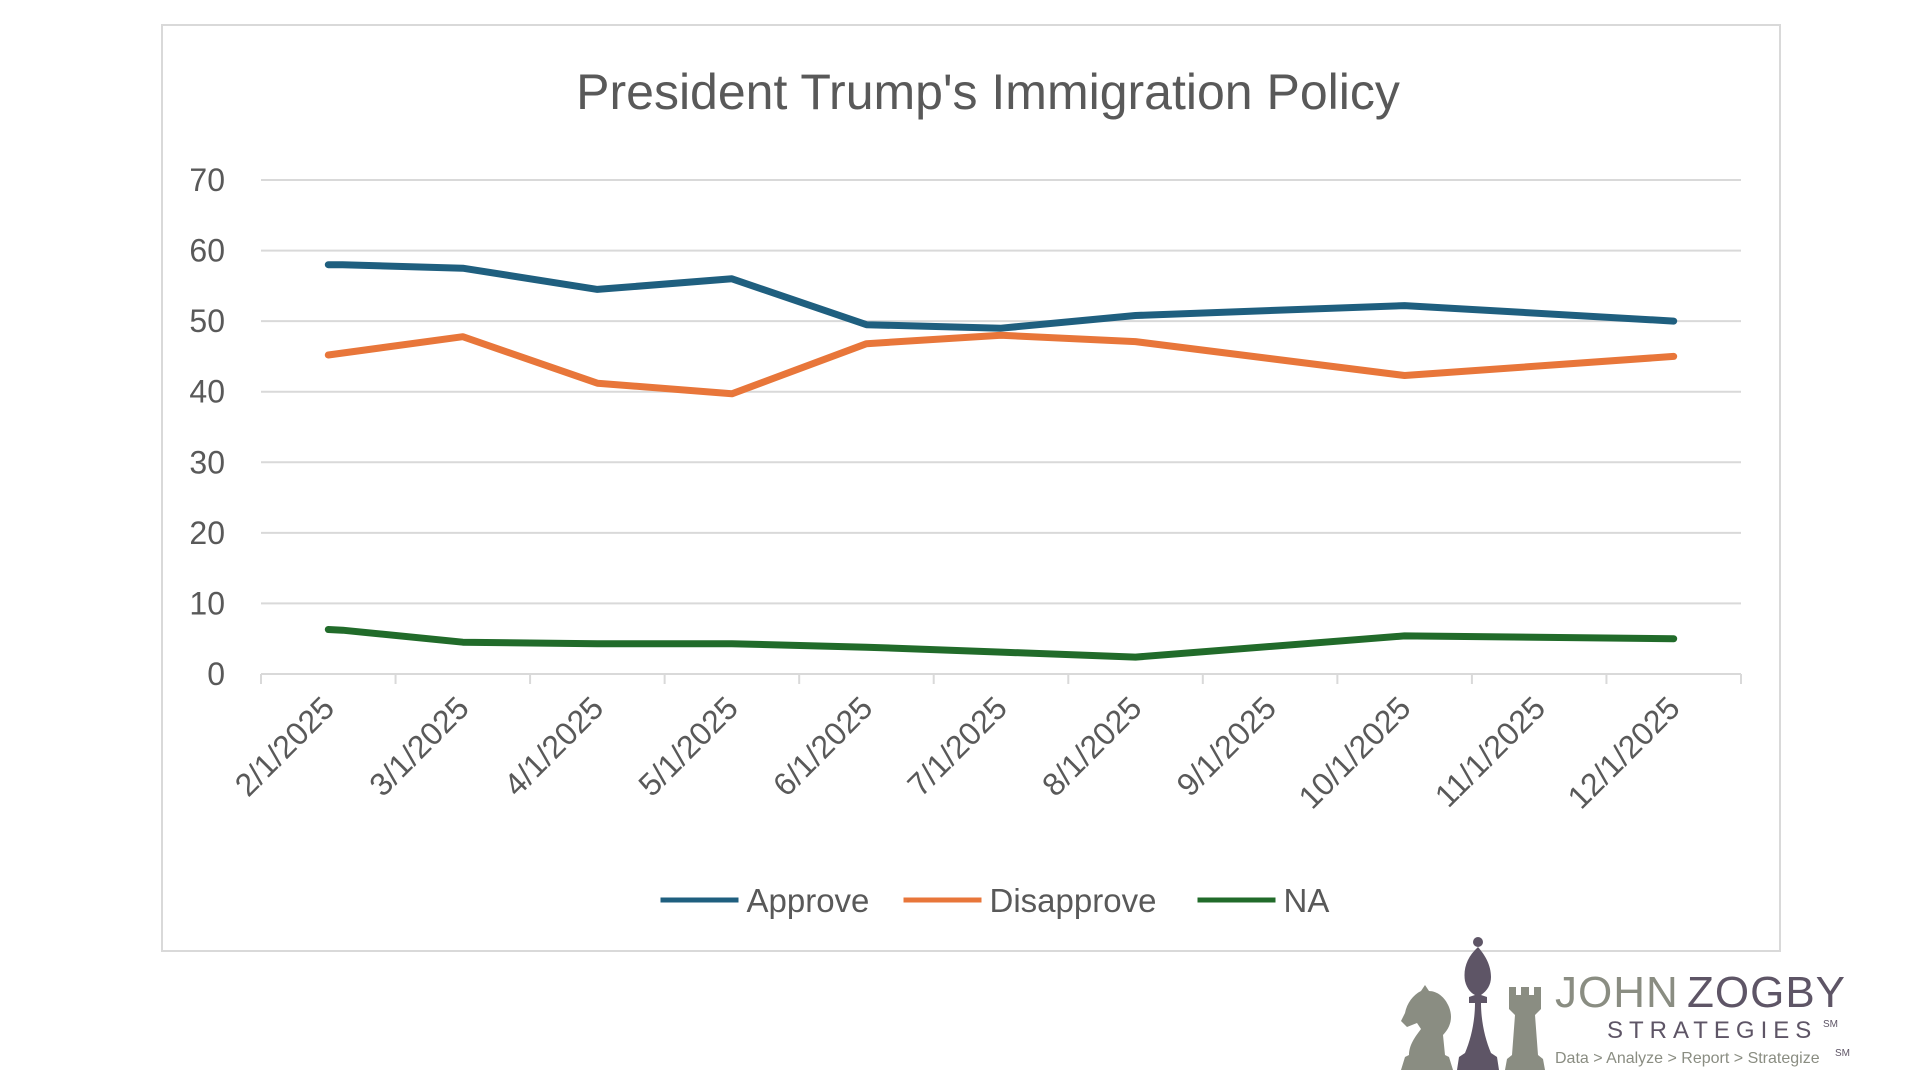 Image resolution: width=1920 pixels, height=1080 pixels. I want to click on logo-sm-mark: SM, so click(1830, 1024).